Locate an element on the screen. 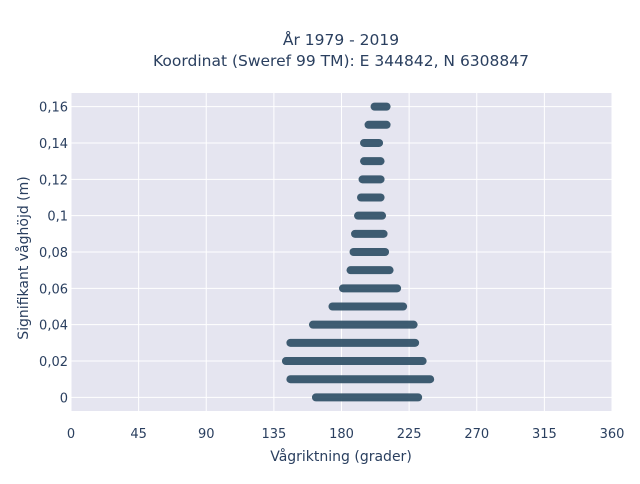 Image resolution: width=640 pixels, height=484 pixels. y-axis-label: Signifikant våghöjd (m) is located at coordinates (23, 257).